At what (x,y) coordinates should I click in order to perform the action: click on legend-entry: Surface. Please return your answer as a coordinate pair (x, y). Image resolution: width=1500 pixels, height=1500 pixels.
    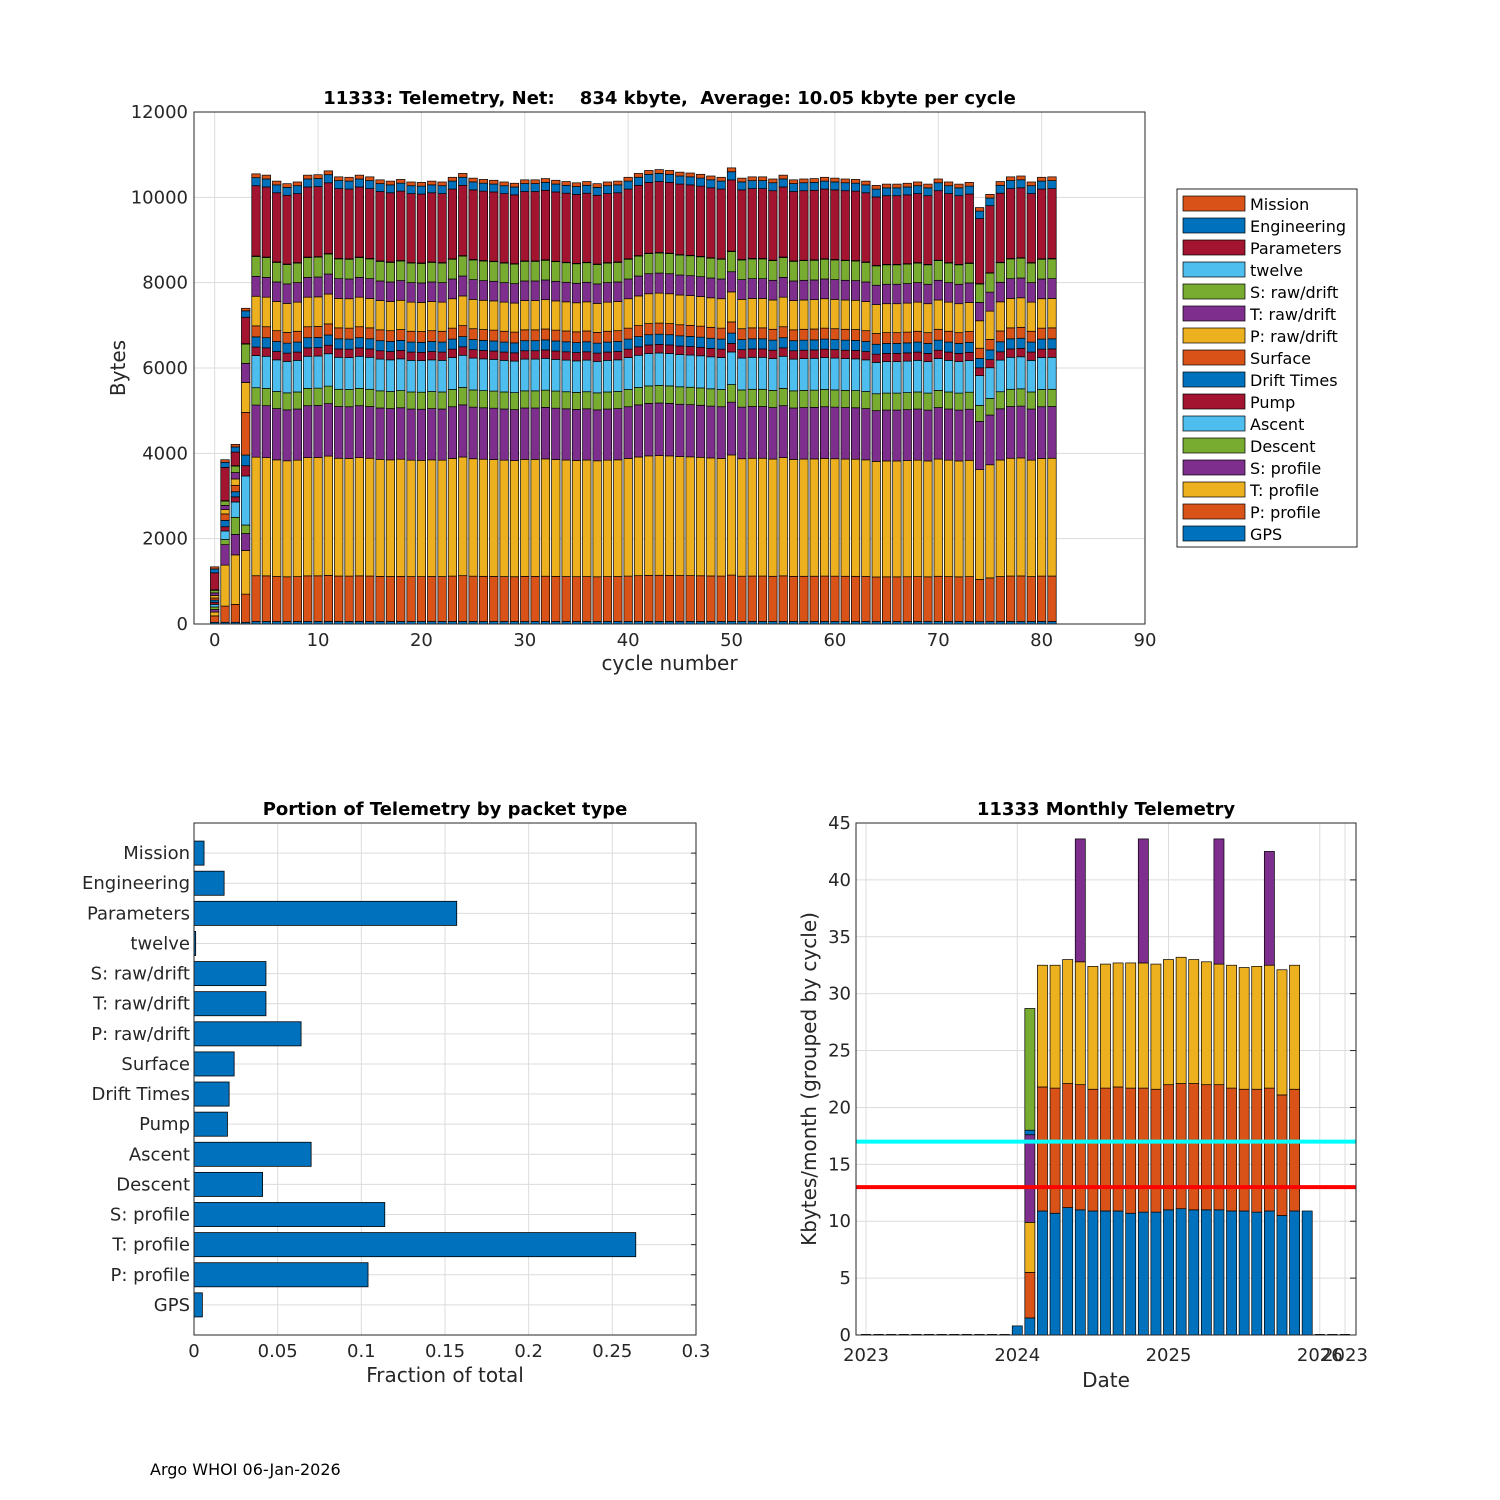
    Looking at the image, I should click on (1280, 358).